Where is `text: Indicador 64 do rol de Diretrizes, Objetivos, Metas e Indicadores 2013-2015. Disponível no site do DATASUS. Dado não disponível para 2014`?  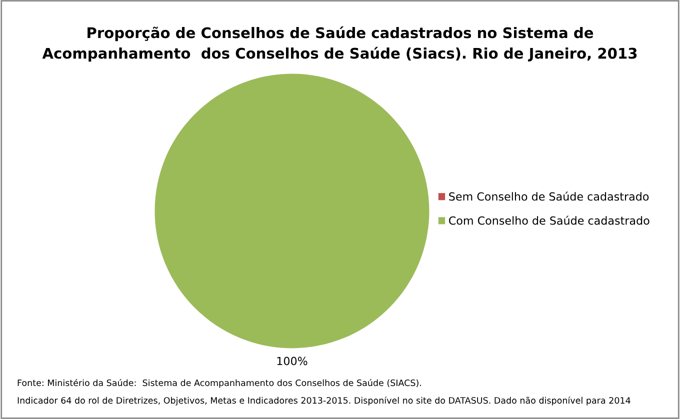 text: Indicador 64 do rol de Diretrizes, Objetivos, Metas e Indicadores 2013-2015. Disponível no site do DATASUS. Dado não disponível para 2014 is located at coordinates (324, 401).